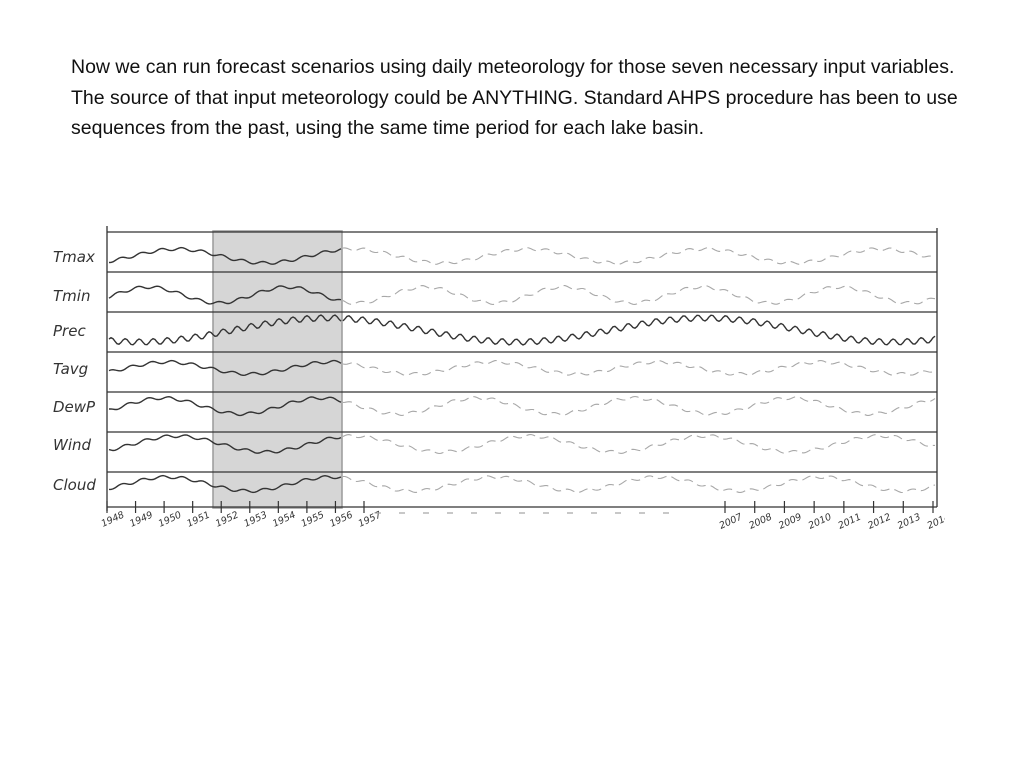  What do you see at coordinates (71, 296) in the screenshot?
I see `variable-label-tmin: Tmin` at bounding box center [71, 296].